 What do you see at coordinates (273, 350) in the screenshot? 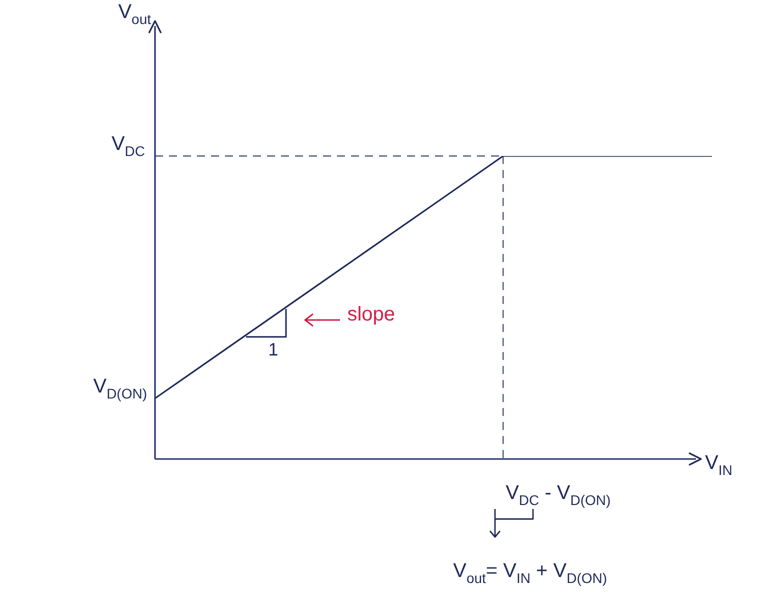
I see `annotation: 1` at bounding box center [273, 350].